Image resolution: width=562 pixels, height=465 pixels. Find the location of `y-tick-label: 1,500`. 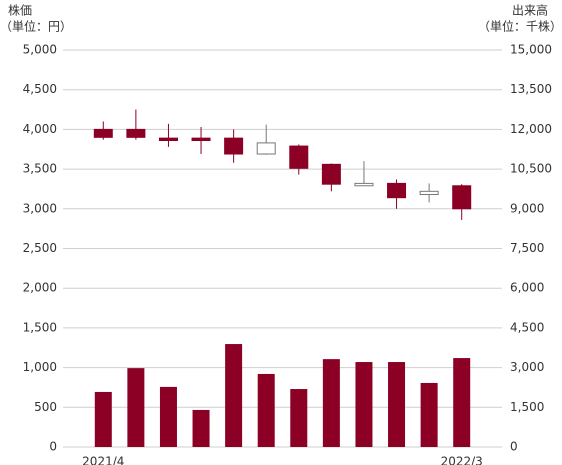

y-tick-label: 1,500 is located at coordinates (40, 327).